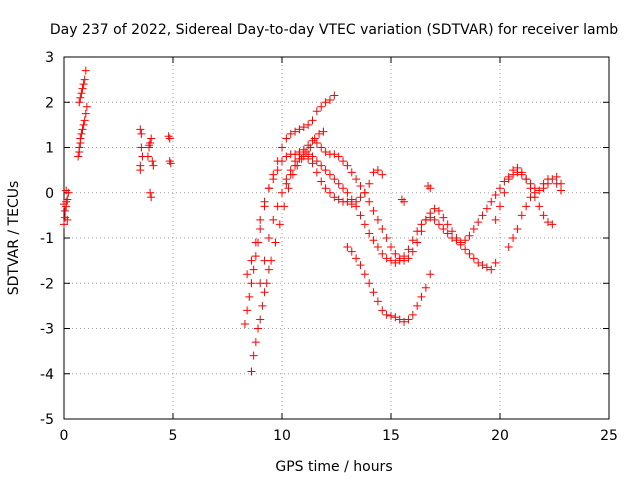  I want to click on y-tick-label: 1, so click(49, 149).